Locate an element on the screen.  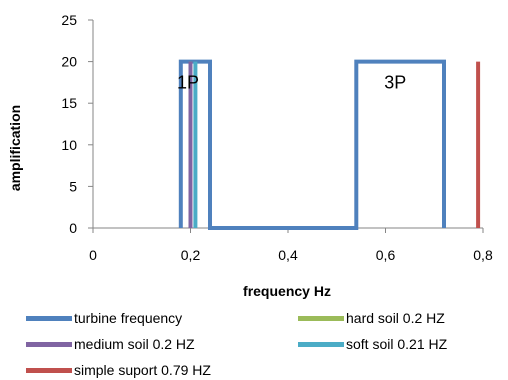
legend-label: soft soil 0.21 HZ is located at coordinates (397, 344).